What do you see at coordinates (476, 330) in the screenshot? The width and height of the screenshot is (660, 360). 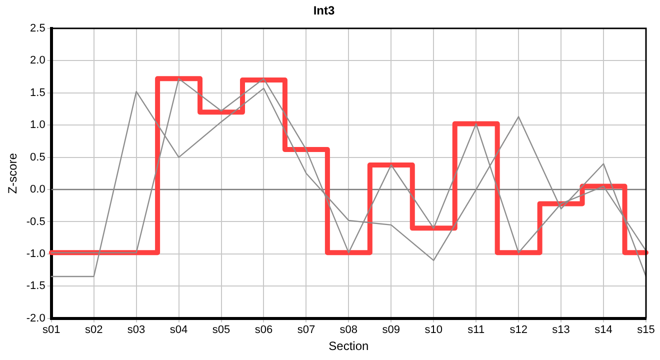 I see `x-tick-label: s11` at bounding box center [476, 330].